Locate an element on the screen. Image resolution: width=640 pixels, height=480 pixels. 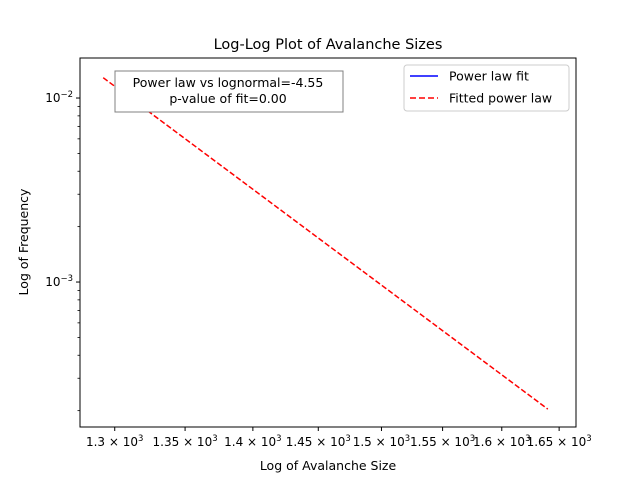
legend: Power law fit Fitted power law is located at coordinates (486, 88).